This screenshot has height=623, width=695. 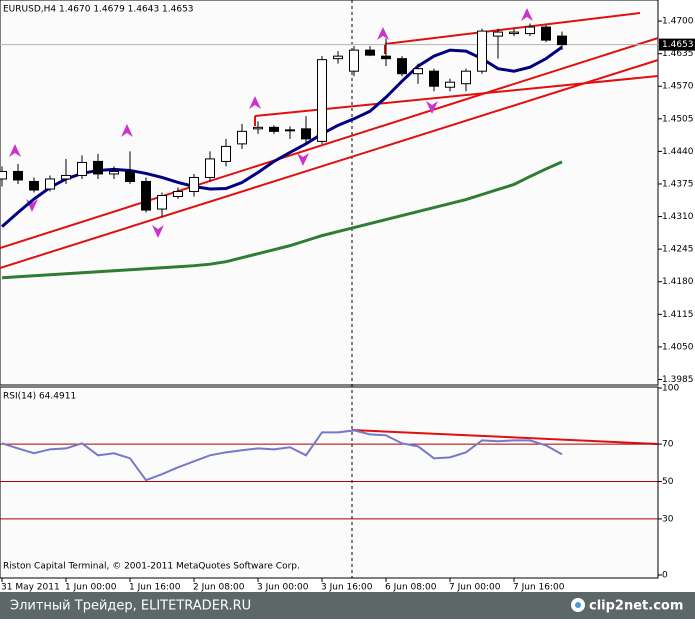 What do you see at coordinates (539, 588) in the screenshot?
I see `x-tick-label: 7 Jun 16:00` at bounding box center [539, 588].